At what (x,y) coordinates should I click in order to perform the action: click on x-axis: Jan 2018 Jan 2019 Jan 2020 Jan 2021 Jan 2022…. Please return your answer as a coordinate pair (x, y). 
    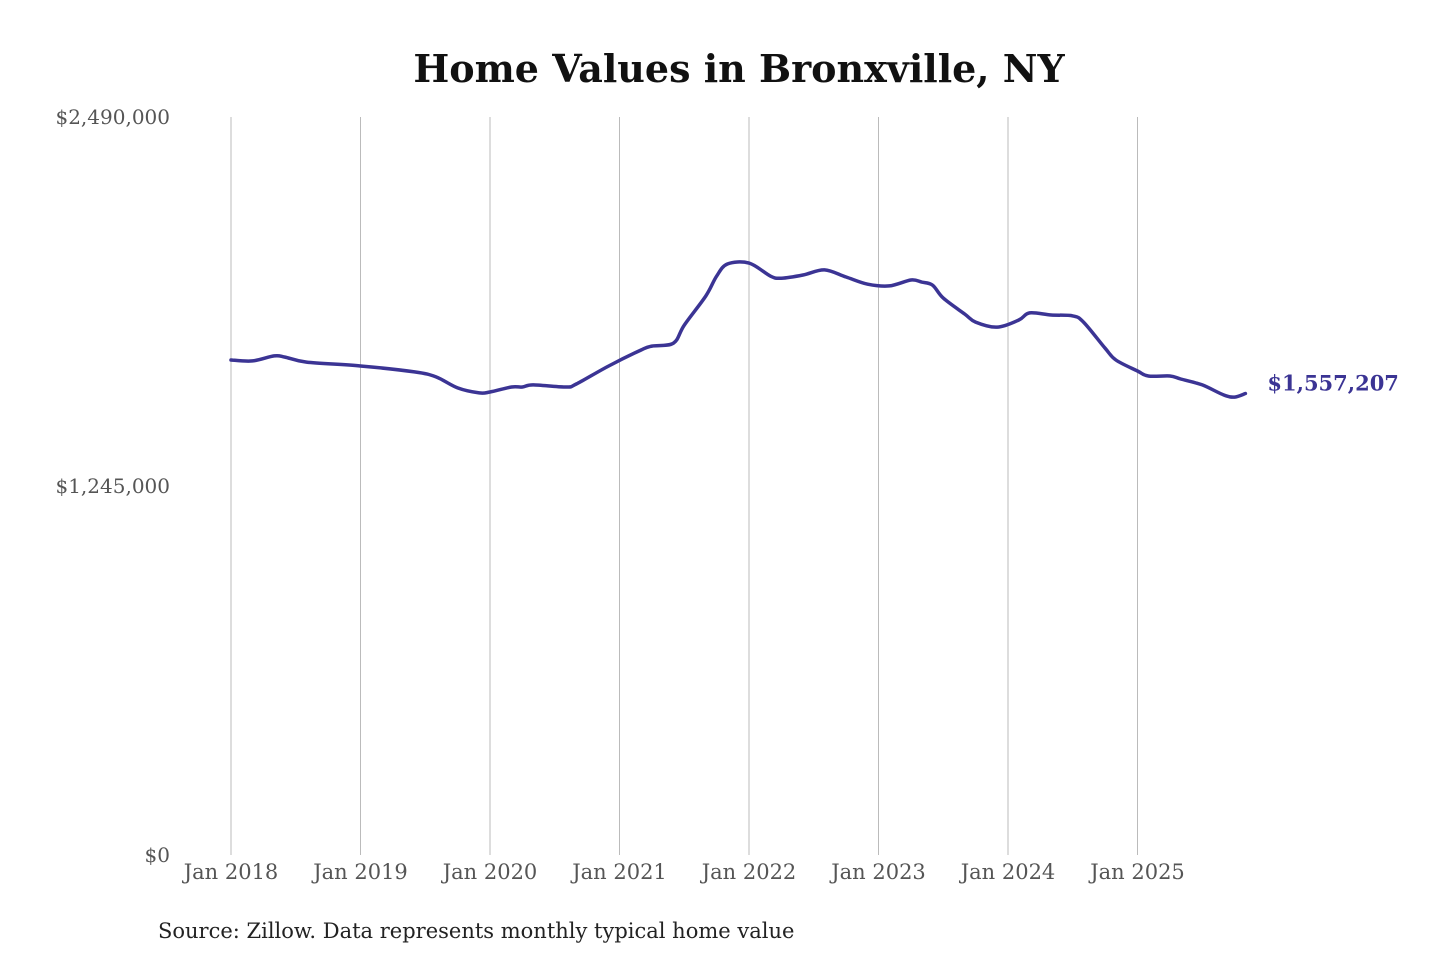
    Looking at the image, I should click on (683, 872).